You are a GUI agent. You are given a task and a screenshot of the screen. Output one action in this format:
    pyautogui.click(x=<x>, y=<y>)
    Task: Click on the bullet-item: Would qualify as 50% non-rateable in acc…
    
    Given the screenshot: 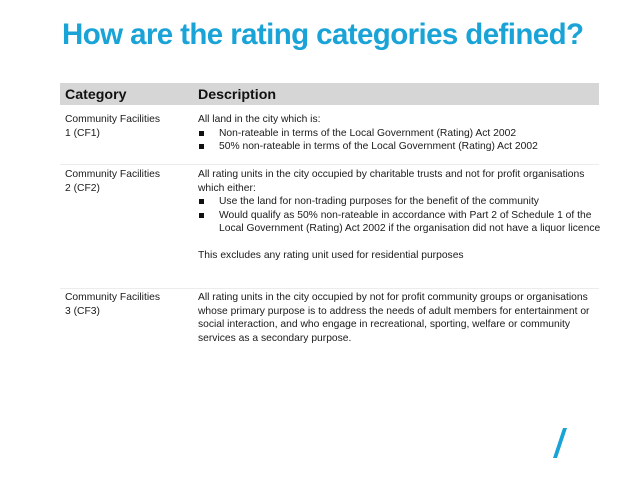 What is the action you would take?
    pyautogui.click(x=400, y=222)
    